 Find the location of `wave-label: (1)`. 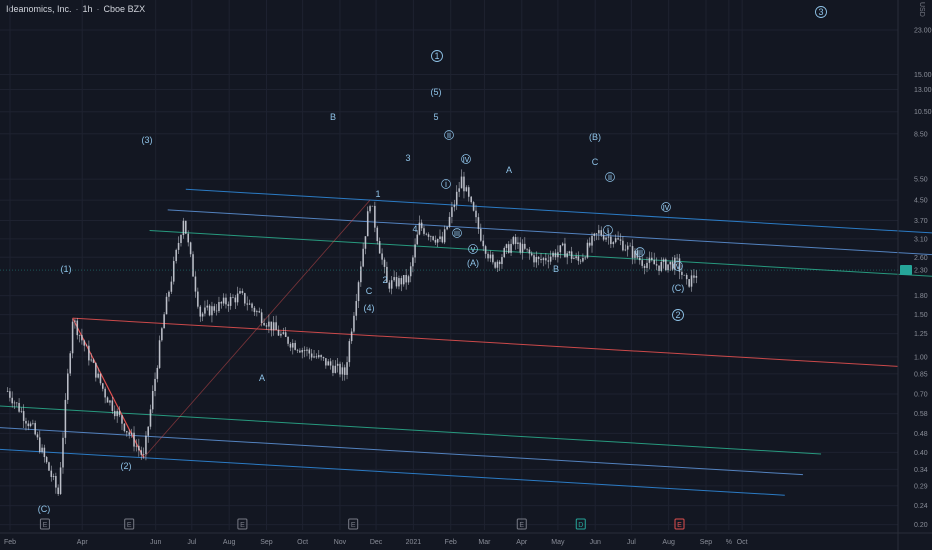

wave-label: (1) is located at coordinates (66, 269).